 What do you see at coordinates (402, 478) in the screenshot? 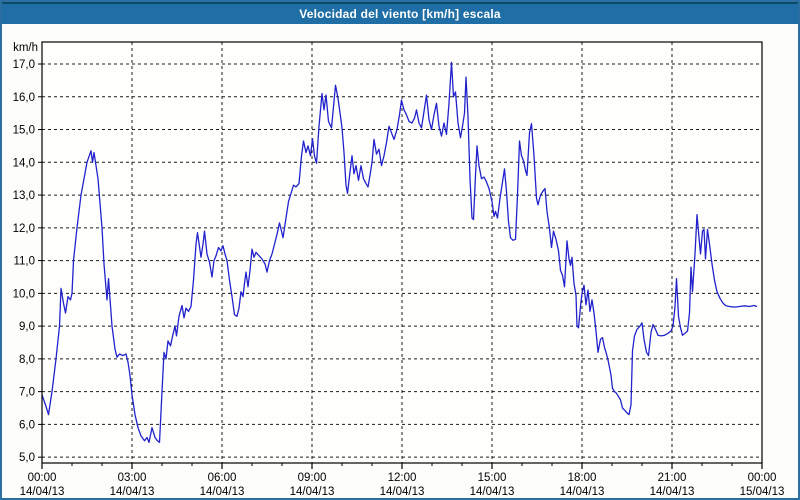
I see `x-tick-time-label: 12:00` at bounding box center [402, 478].